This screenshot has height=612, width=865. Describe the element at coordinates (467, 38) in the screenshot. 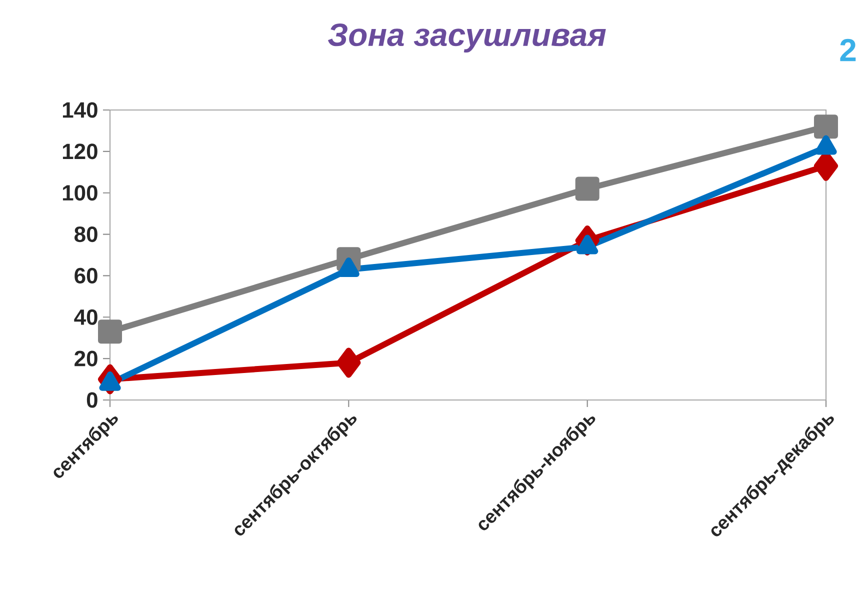

I see `chart-title: Зона засушливая` at that location.